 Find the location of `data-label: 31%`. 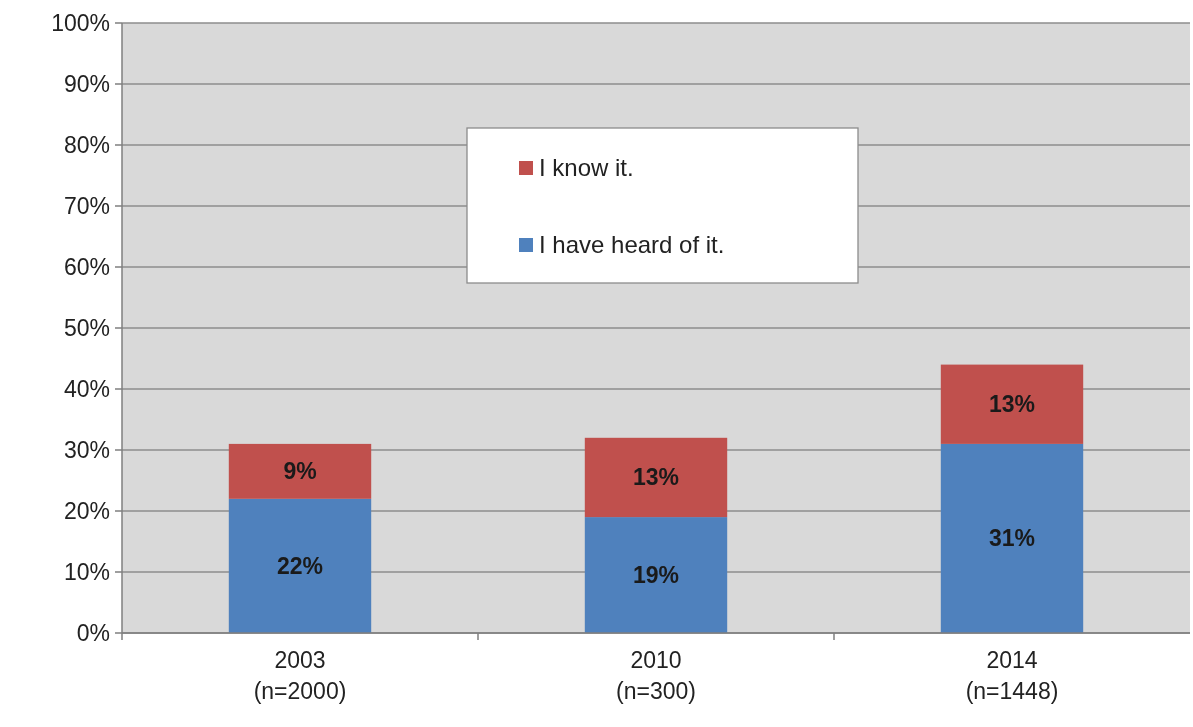

data-label: 31% is located at coordinates (1012, 538).